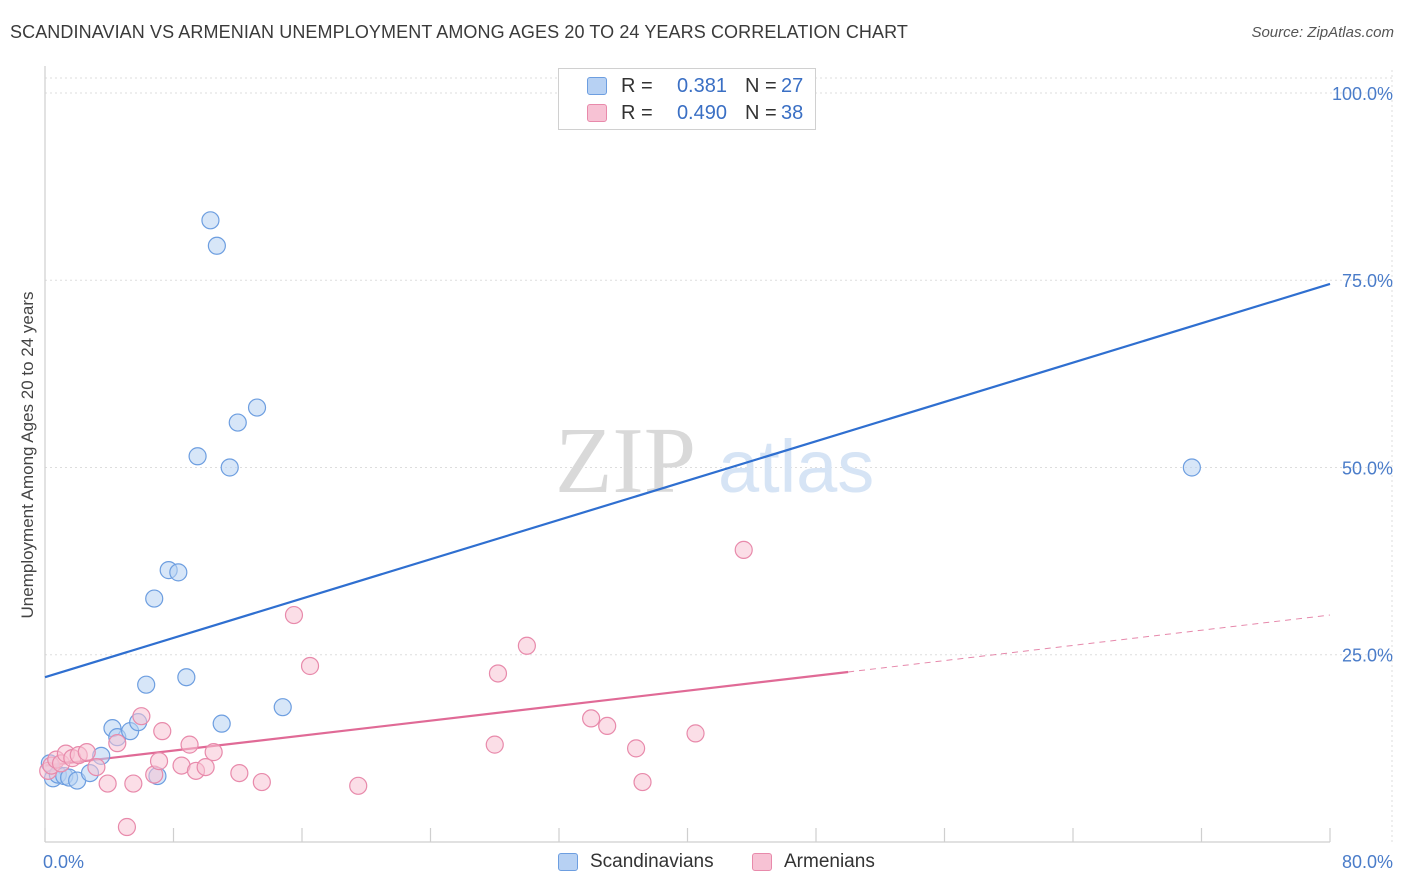 This screenshot has height=892, width=1406. I want to click on x-tick-label: 80.0%, so click(1367, 862).